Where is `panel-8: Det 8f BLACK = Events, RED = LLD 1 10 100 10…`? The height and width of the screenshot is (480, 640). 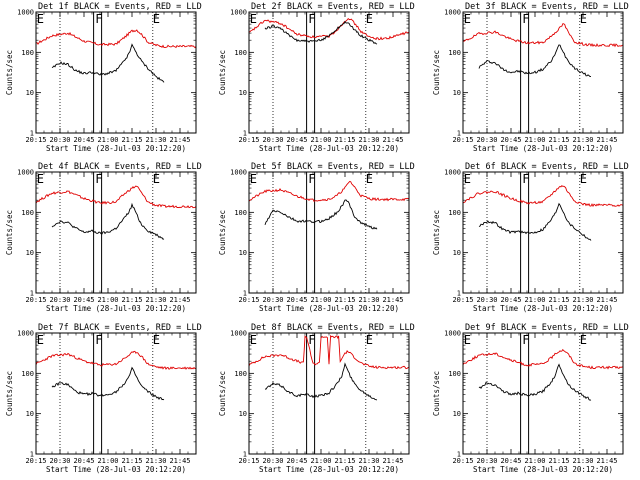
panel-8: Det 8f BLACK = Events, RED = LLD 1 10 100 10… is located at coordinates (316, 398).